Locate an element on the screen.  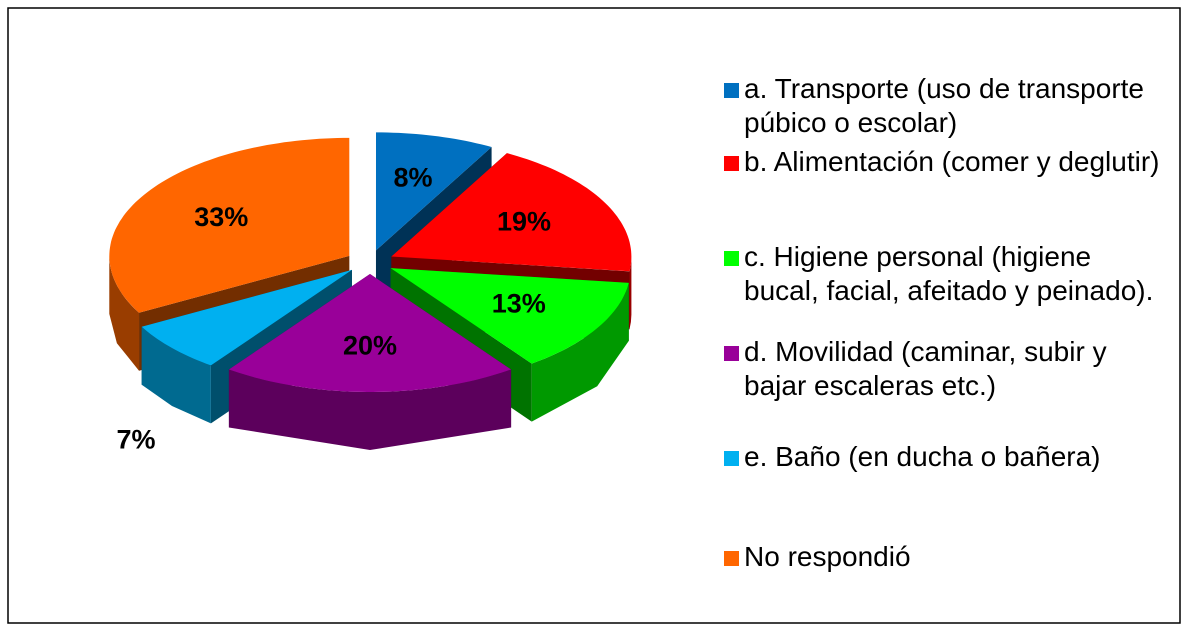
legend-item: e. Baño (en ducha o bañera) is located at coordinates (942, 457).